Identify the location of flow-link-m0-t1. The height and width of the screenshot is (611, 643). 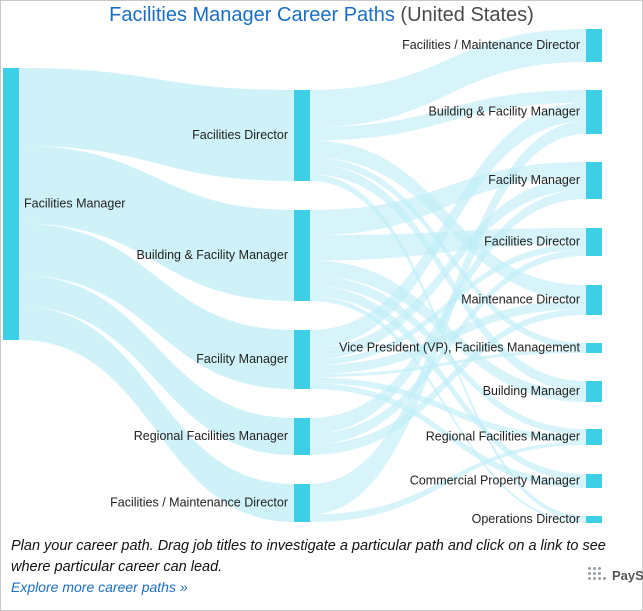
(448, 115).